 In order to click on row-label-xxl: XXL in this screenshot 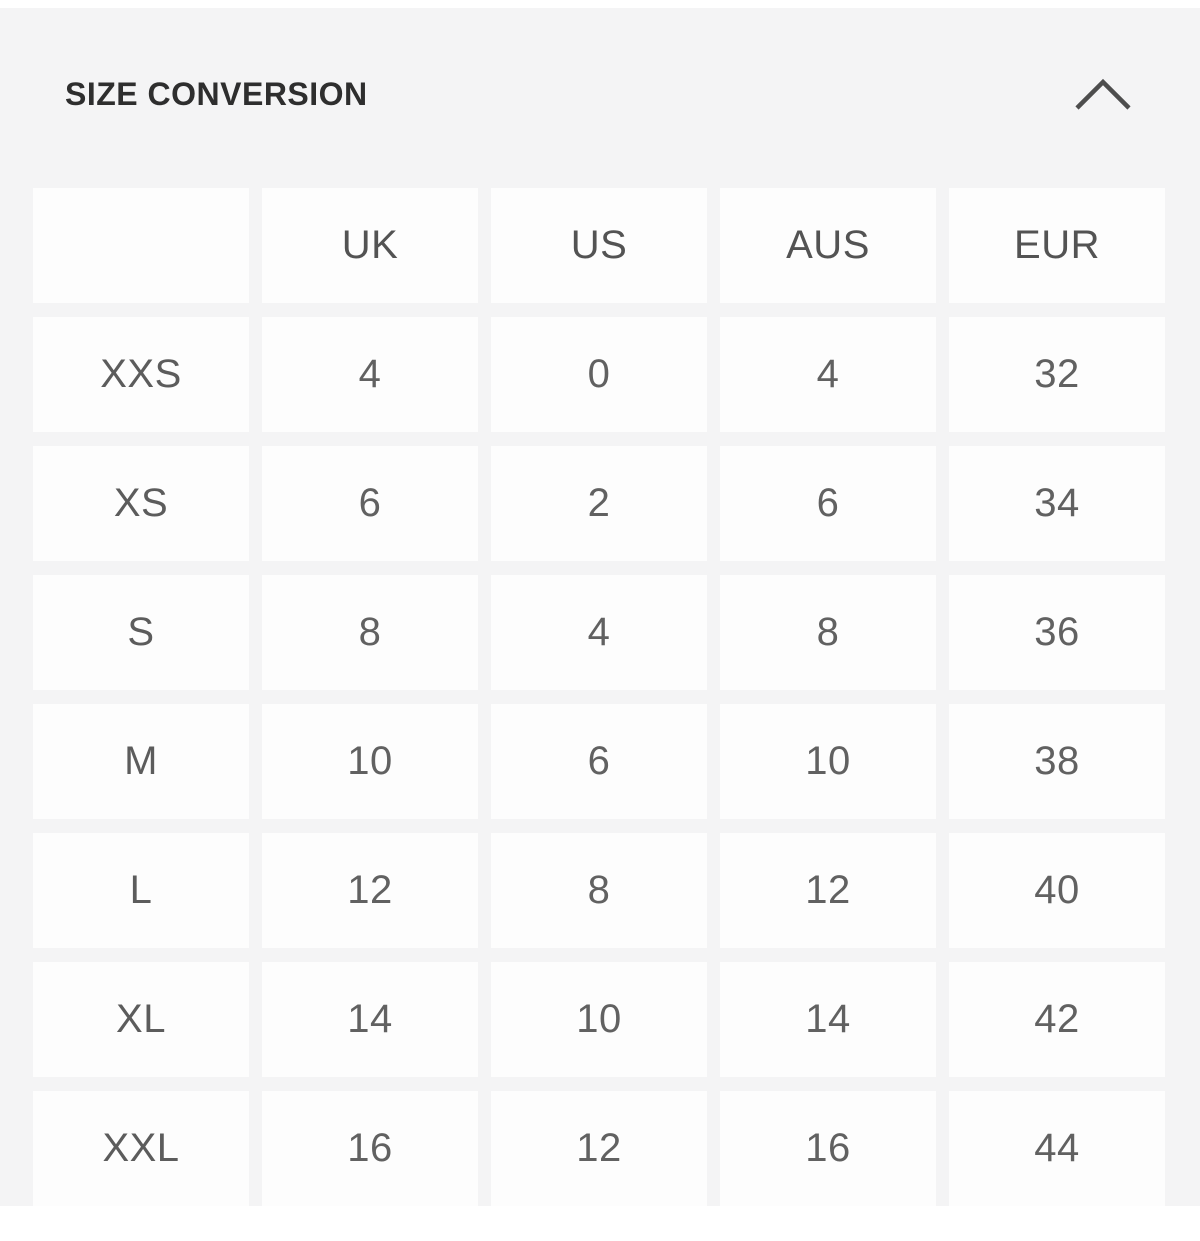, I will do `click(141, 1148)`.